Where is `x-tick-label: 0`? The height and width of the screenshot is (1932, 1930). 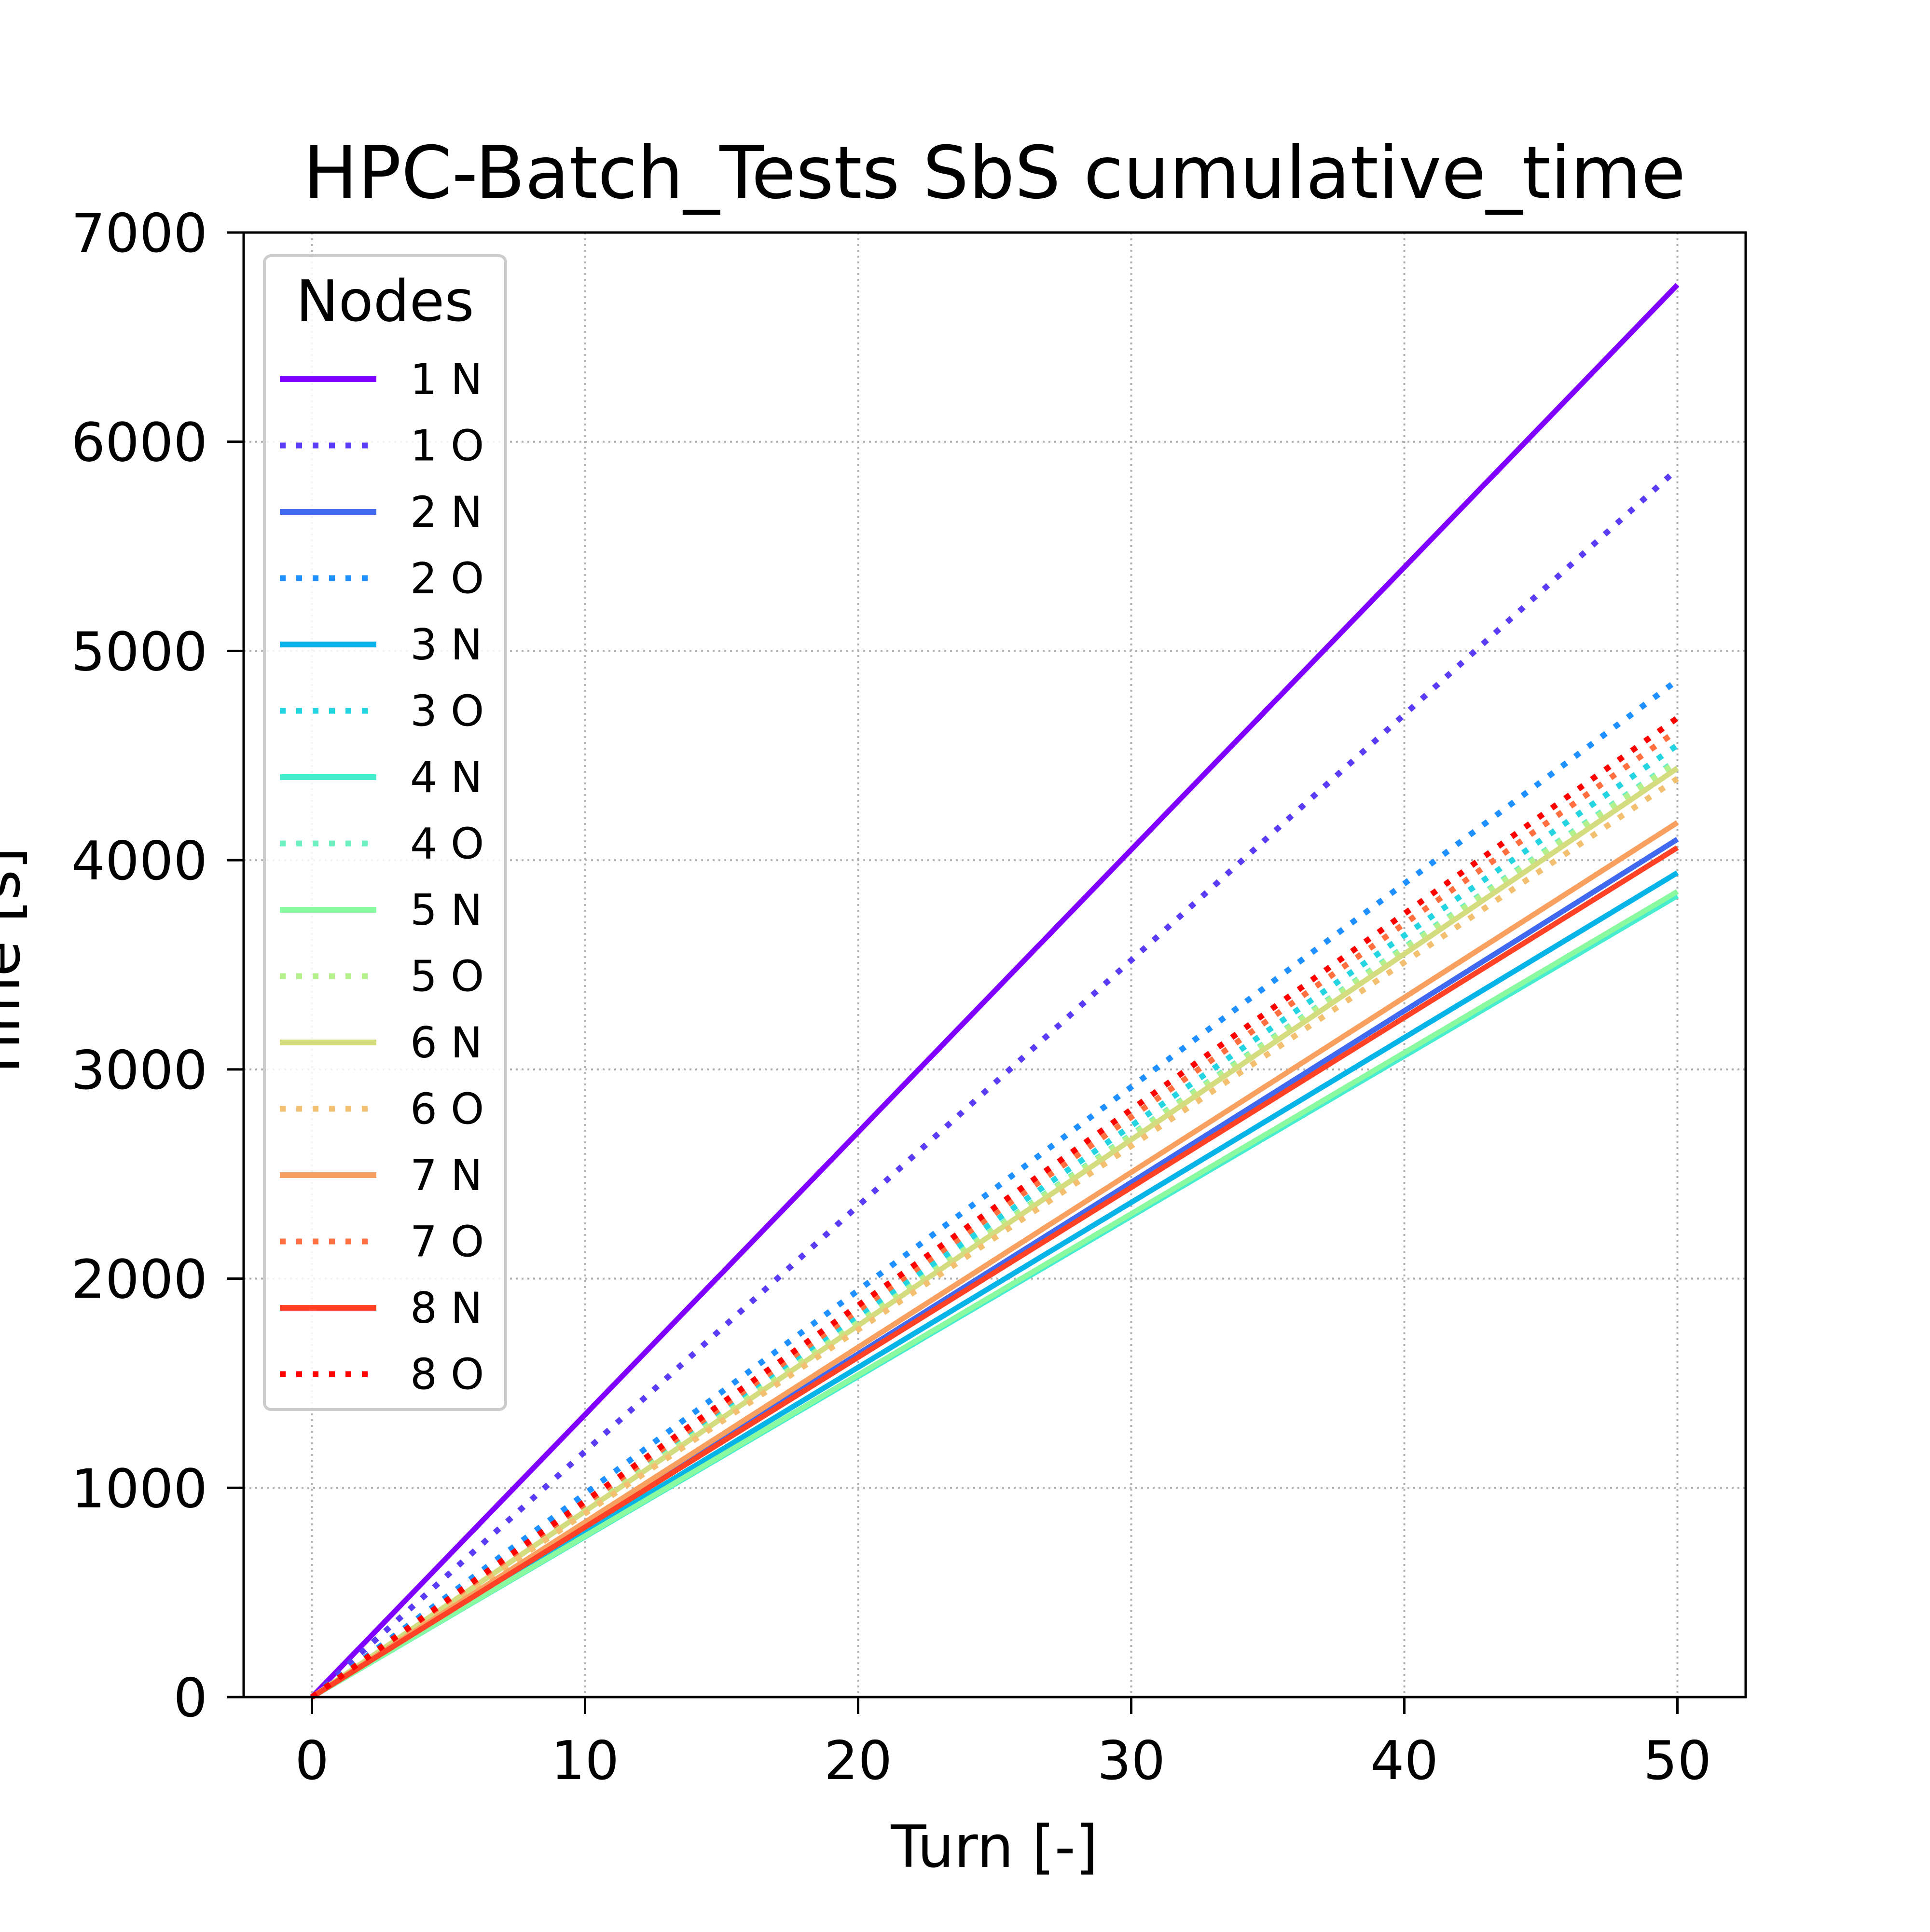 x-tick-label: 0 is located at coordinates (312, 1761).